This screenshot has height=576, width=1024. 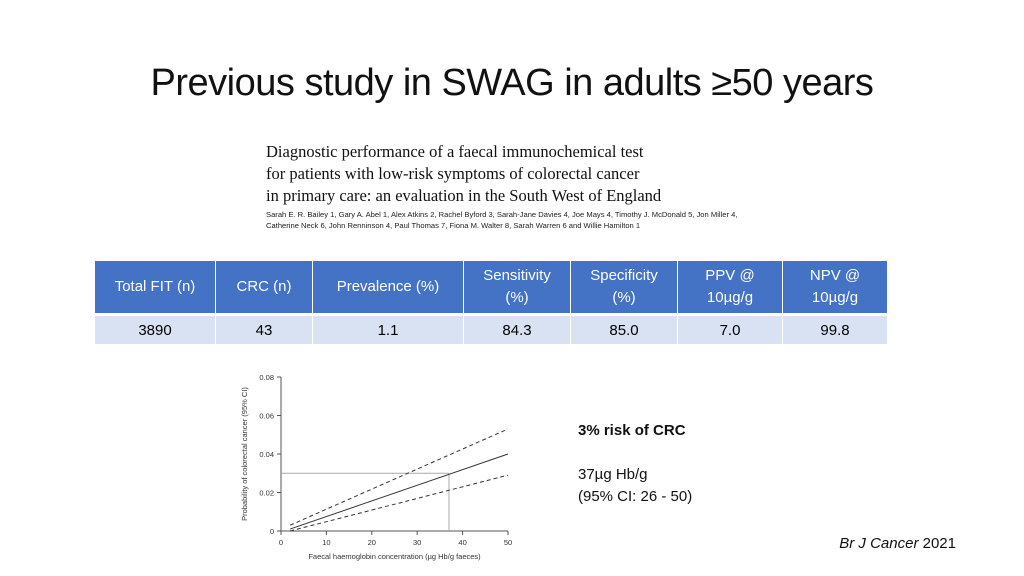 What do you see at coordinates (508, 542) in the screenshot?
I see `x-tick-label: 50` at bounding box center [508, 542].